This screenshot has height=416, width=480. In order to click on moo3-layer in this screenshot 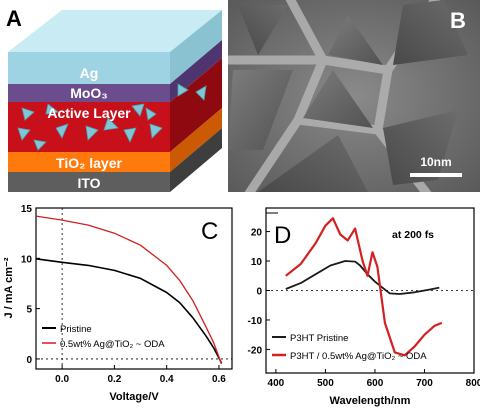, I will do `click(89, 93)`.